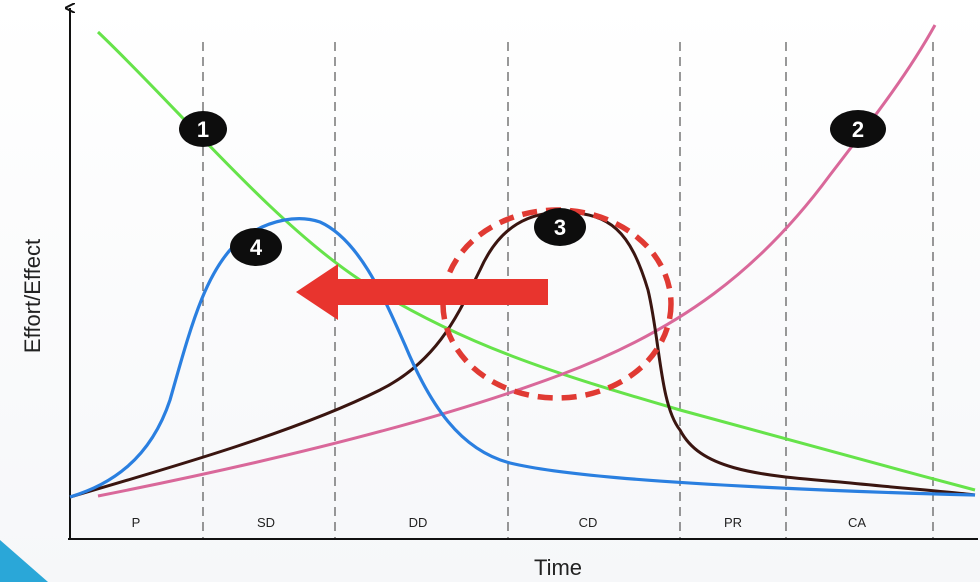  What do you see at coordinates (136, 522) in the screenshot?
I see `phase-label-p: P` at bounding box center [136, 522].